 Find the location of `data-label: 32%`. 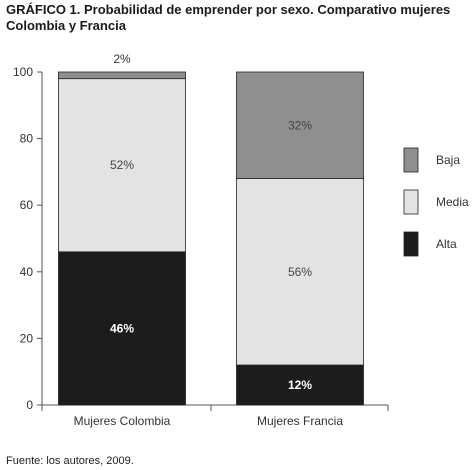

data-label: 32% is located at coordinates (300, 125).